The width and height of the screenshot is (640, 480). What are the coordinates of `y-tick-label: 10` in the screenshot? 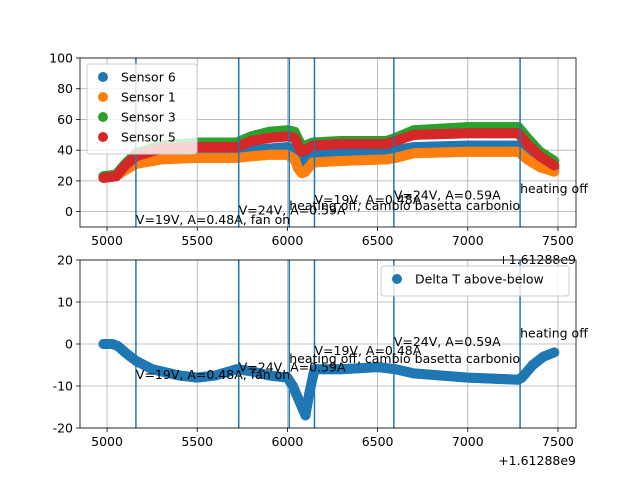 It's located at (65, 302).